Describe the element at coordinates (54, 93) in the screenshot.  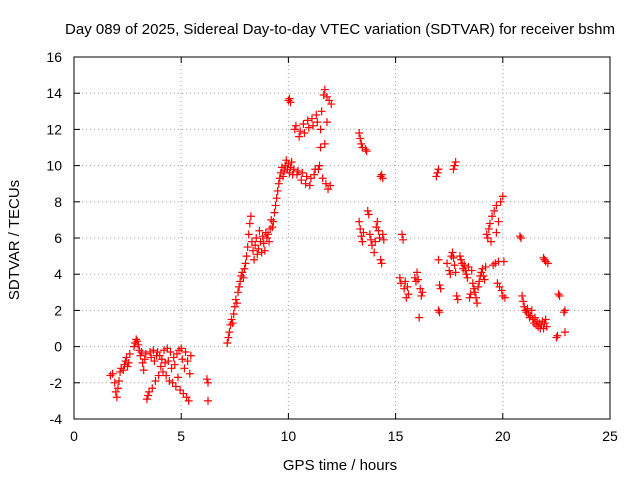
I see `y-tick-label: 14` at that location.